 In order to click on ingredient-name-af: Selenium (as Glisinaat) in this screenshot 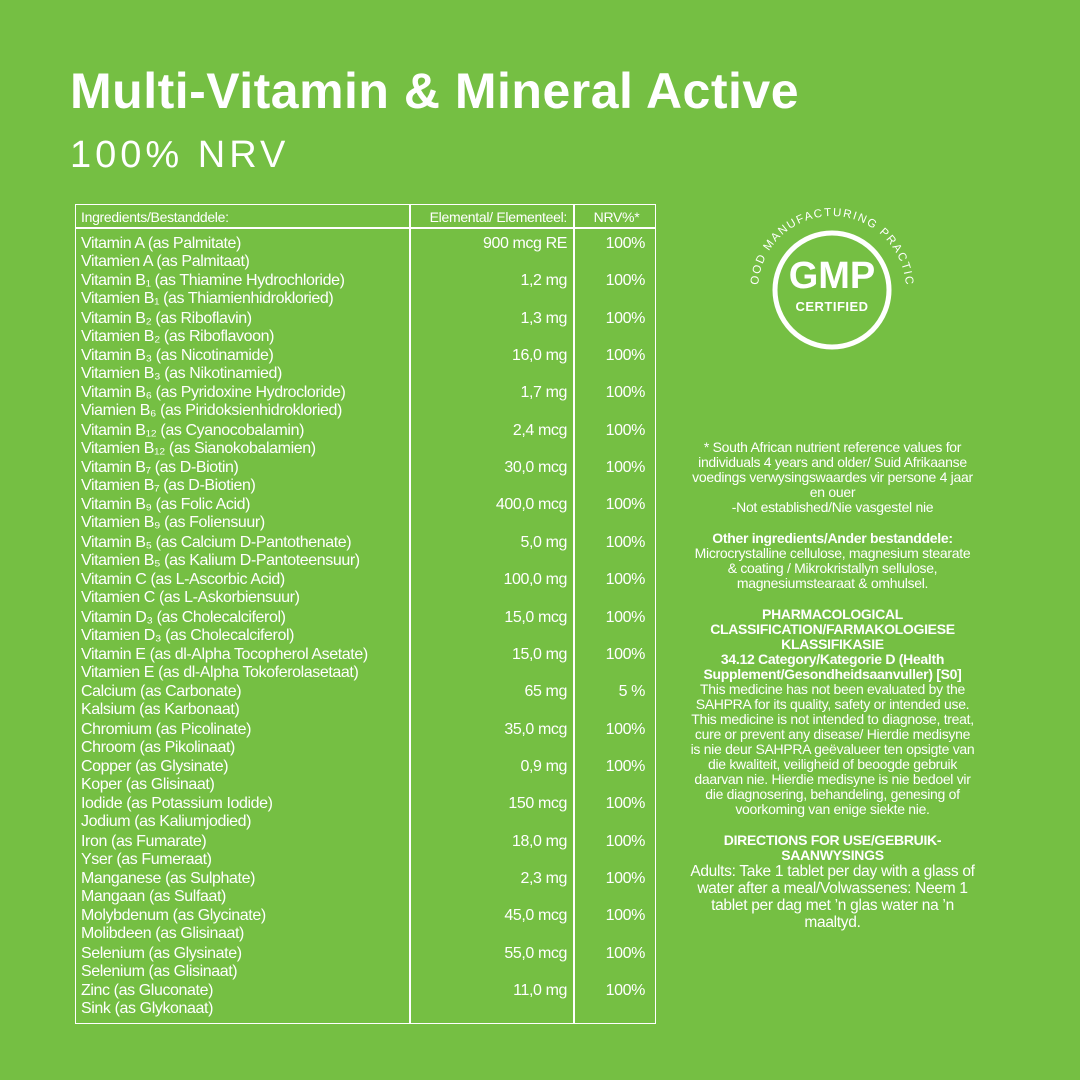, I will do `click(159, 971)`.